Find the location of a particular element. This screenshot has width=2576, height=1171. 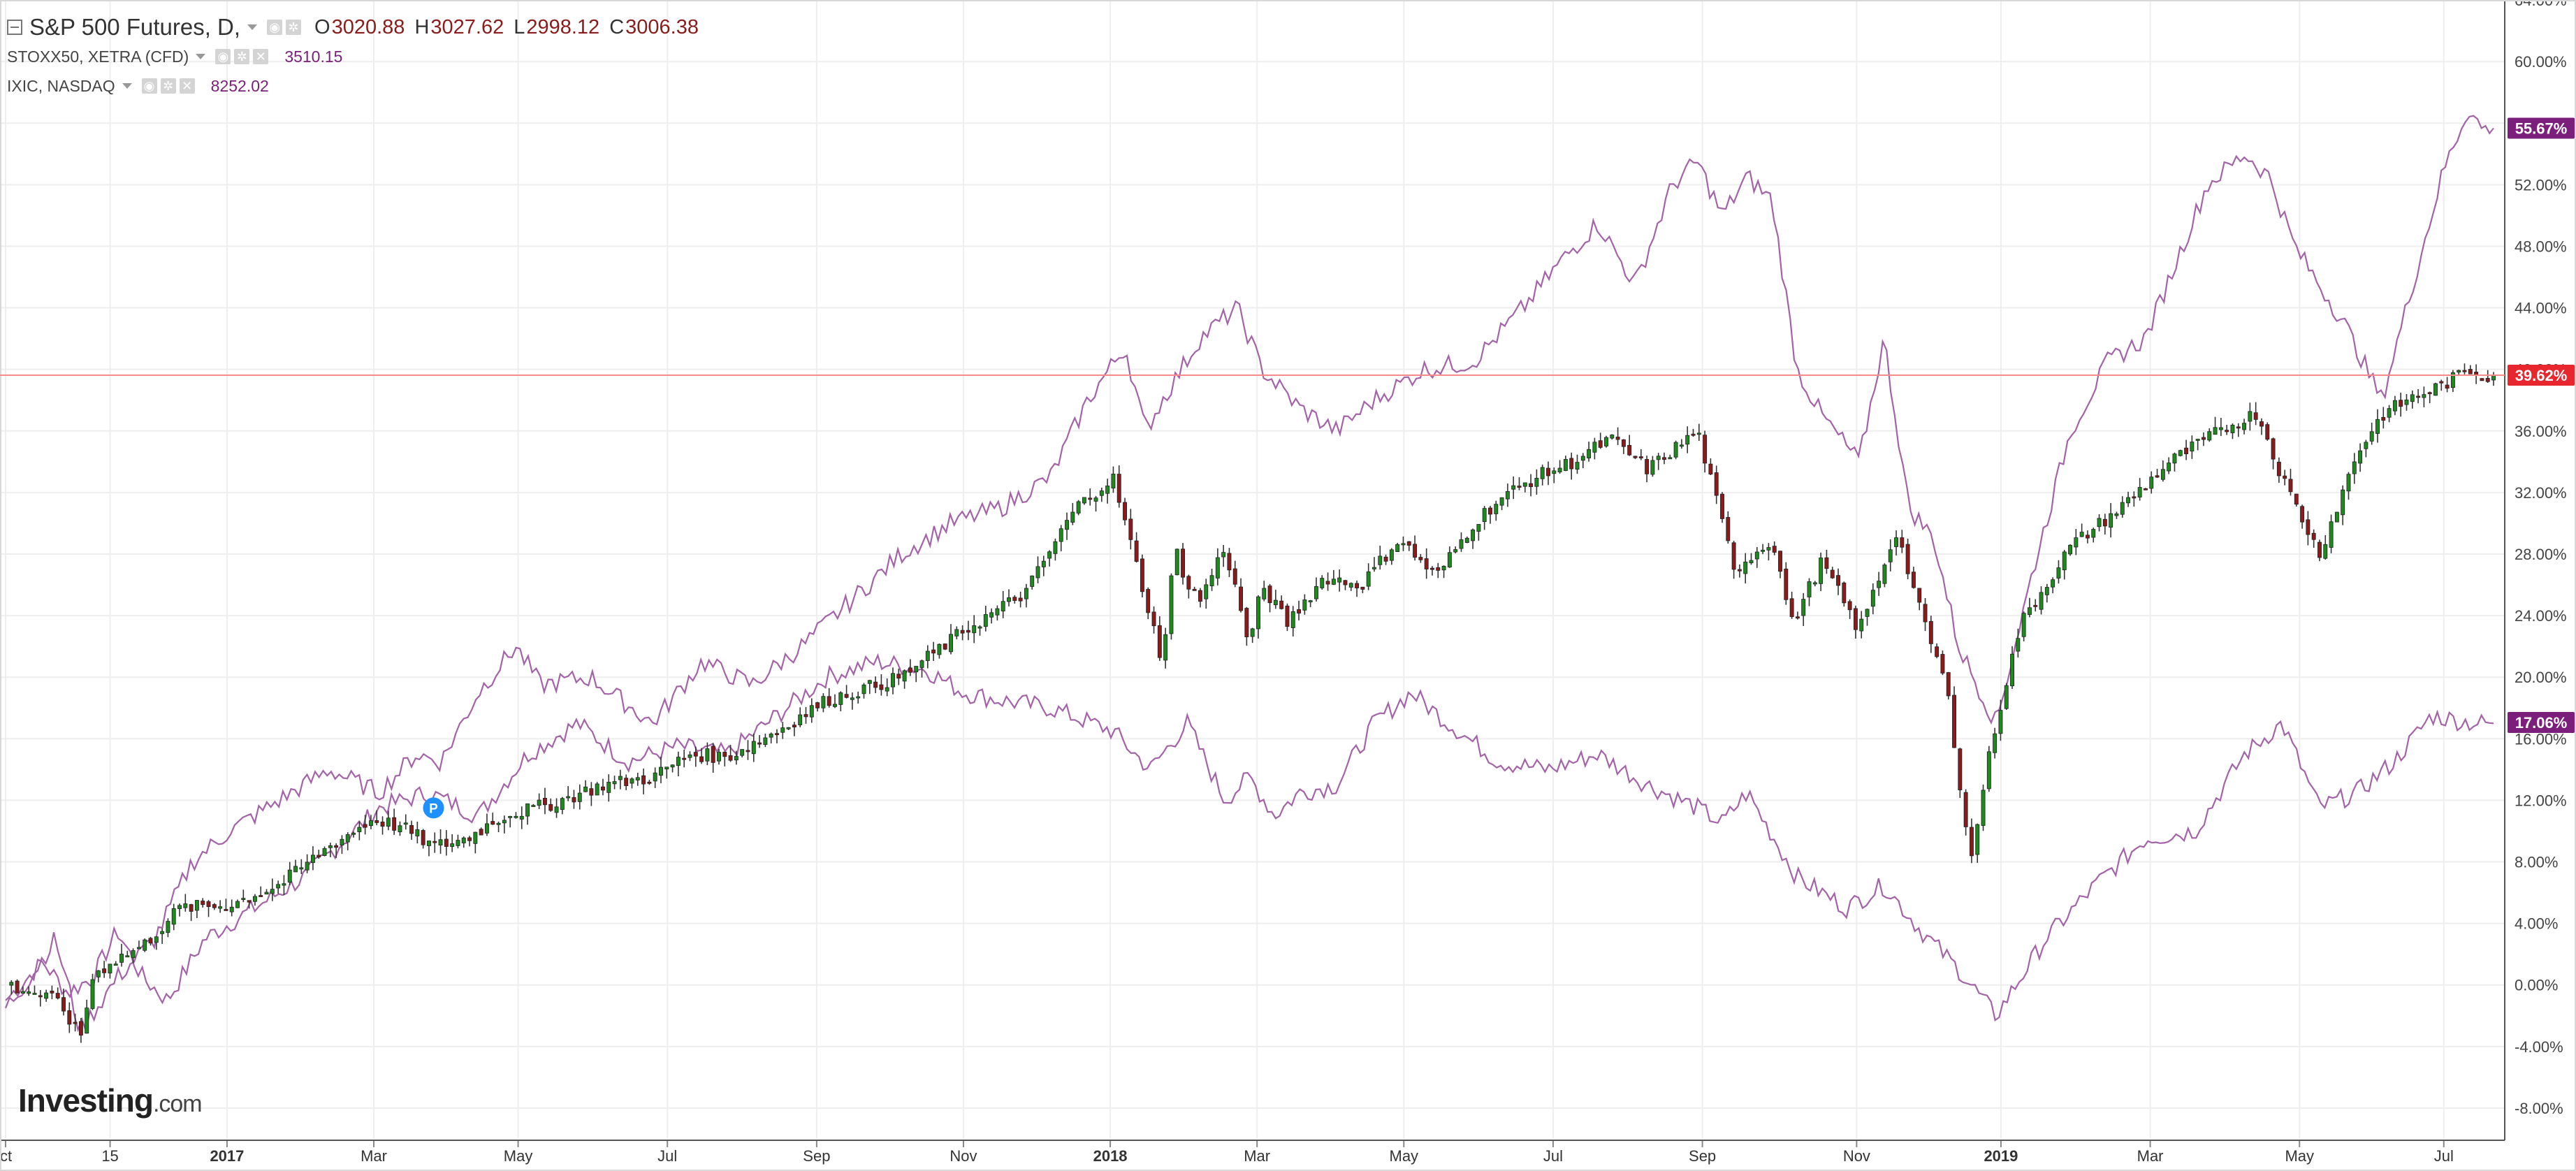

x-tick-label: 2018 is located at coordinates (1110, 1156).